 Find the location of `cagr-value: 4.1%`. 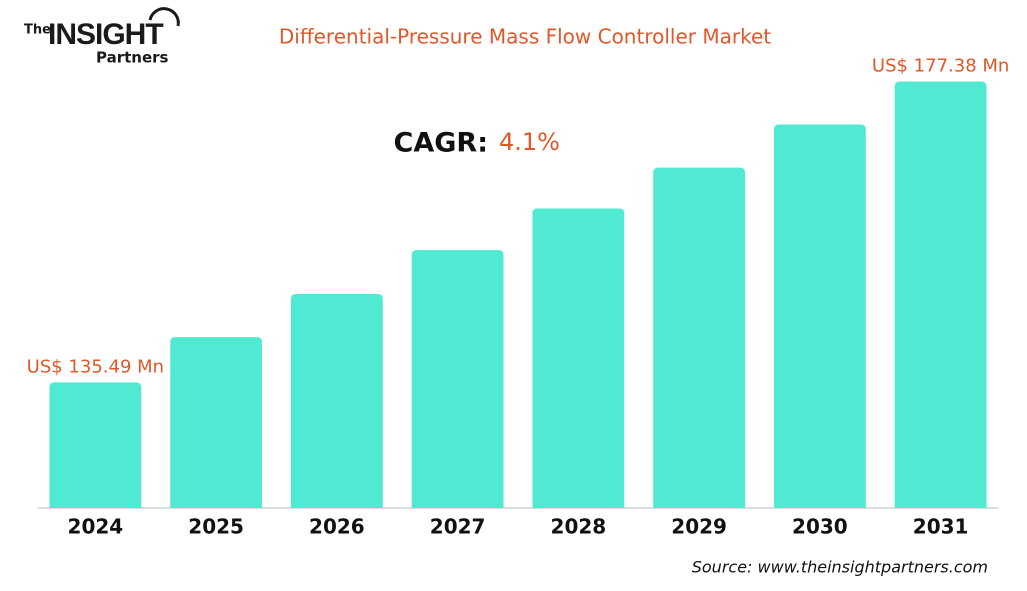

cagr-value: 4.1% is located at coordinates (529, 142).